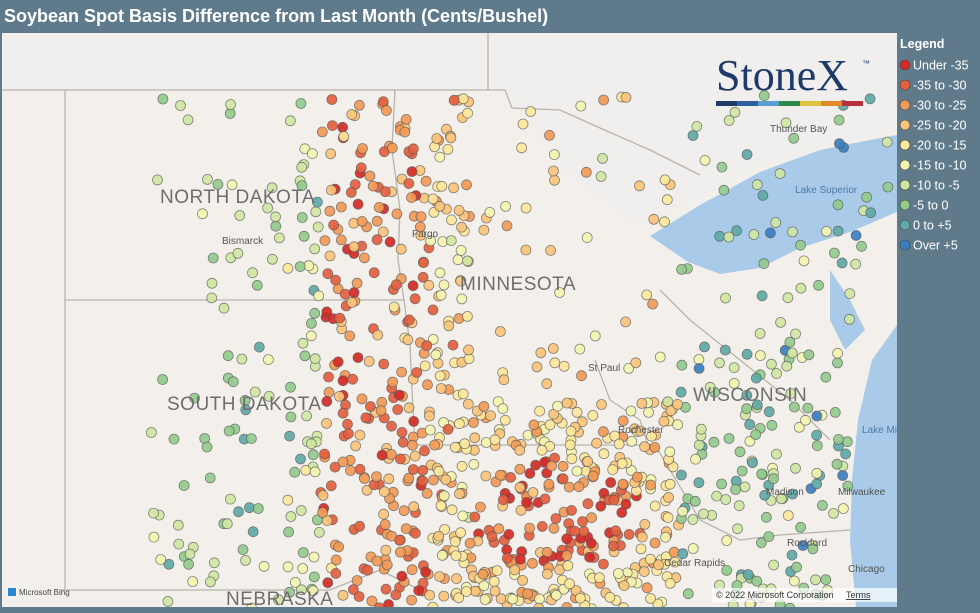 This screenshot has width=980, height=613. I want to click on legend-label: Under -35, so click(941, 66).